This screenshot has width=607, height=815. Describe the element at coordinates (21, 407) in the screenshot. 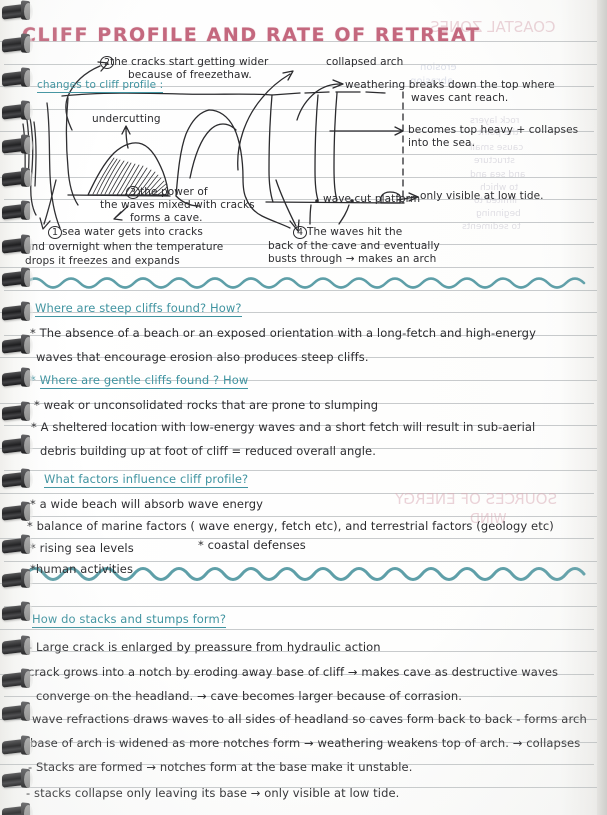

I see `spiral-binding` at that location.